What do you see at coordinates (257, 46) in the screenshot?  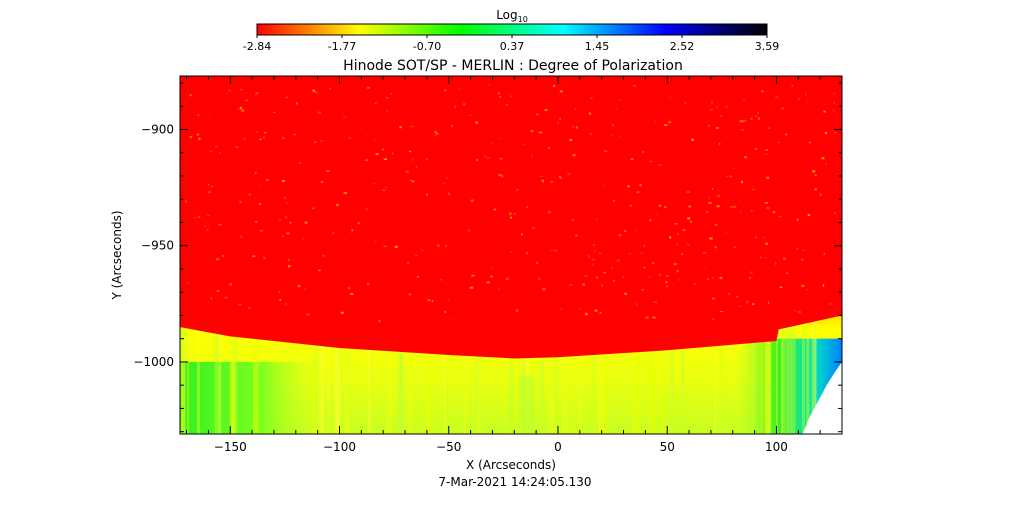 I see `colorbar-tick-label: -2.84` at bounding box center [257, 46].